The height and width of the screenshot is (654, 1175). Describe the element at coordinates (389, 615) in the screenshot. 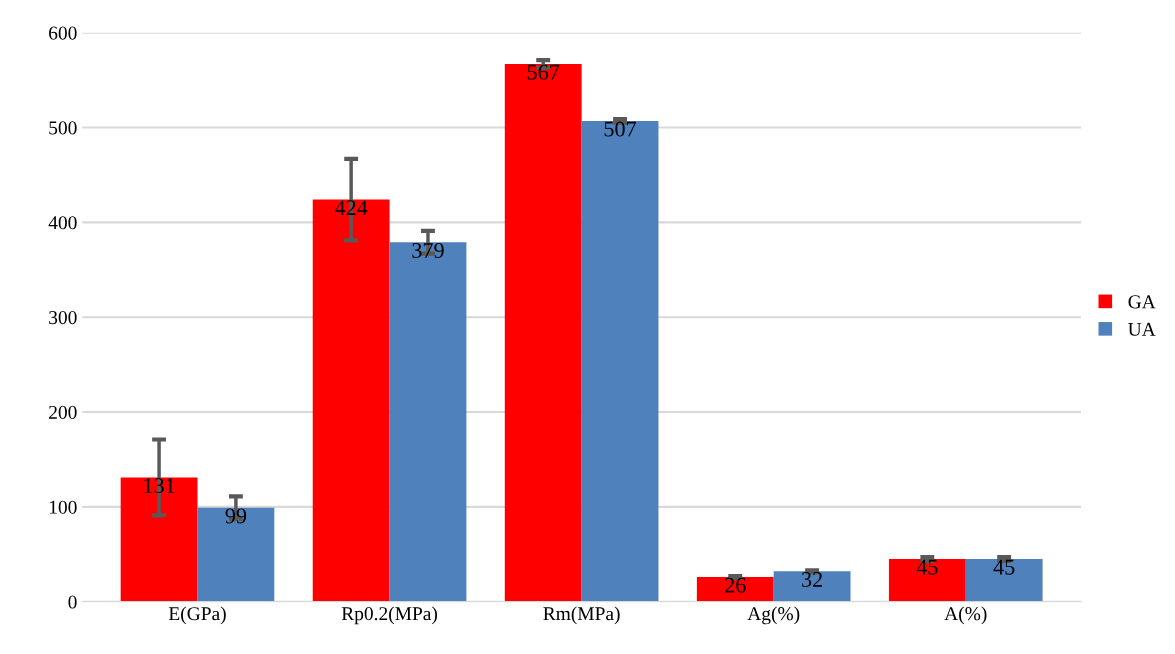

I see `x-tick-label: Rp0.2(MPa)` at that location.